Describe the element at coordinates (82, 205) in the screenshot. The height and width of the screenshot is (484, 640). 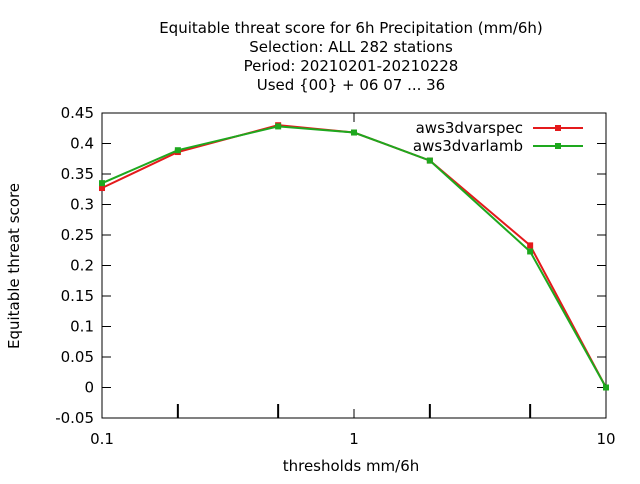
I see `y-tick-label: 0.3` at that location.